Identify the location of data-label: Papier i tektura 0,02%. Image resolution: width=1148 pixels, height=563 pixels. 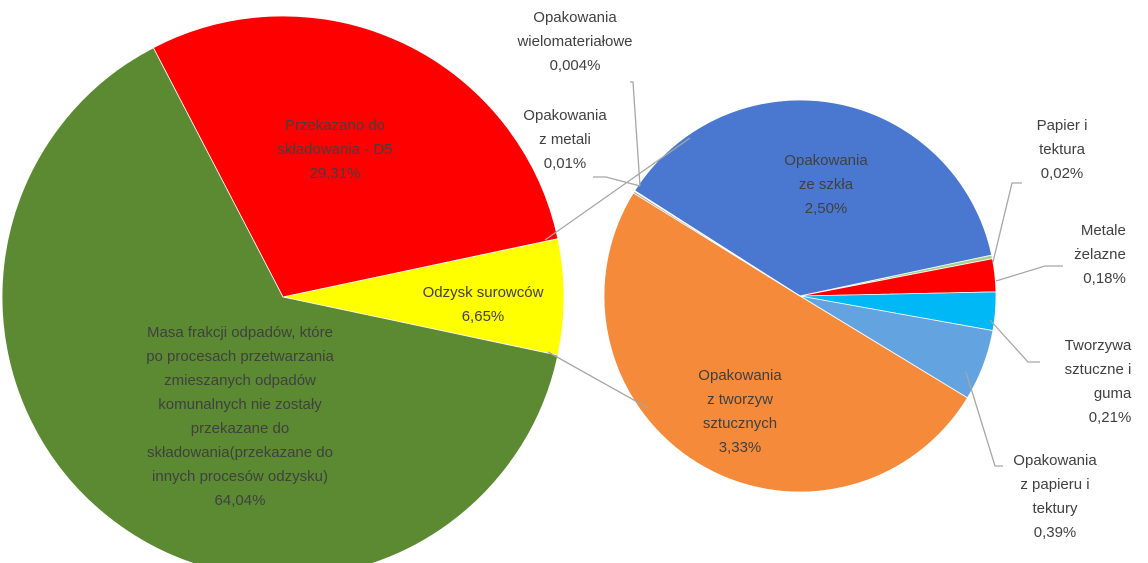
(1062, 150).